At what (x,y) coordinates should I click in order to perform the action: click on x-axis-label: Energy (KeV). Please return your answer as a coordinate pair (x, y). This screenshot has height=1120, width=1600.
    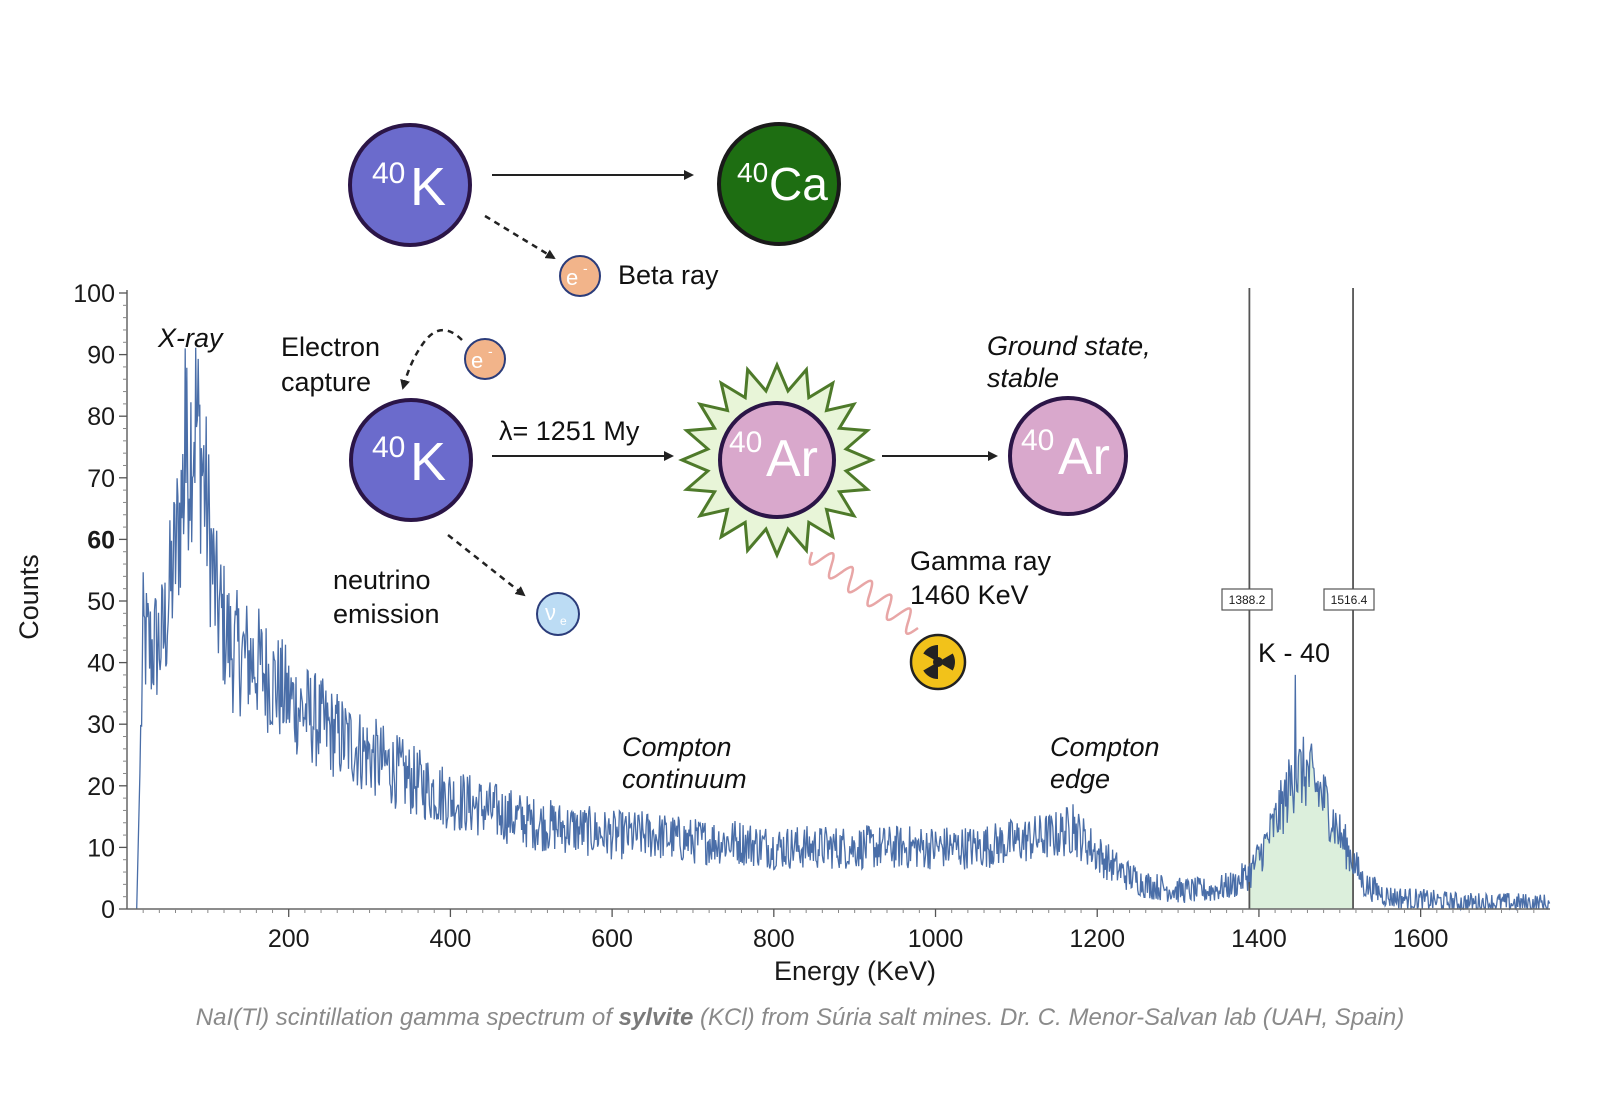
    Looking at the image, I should click on (855, 971).